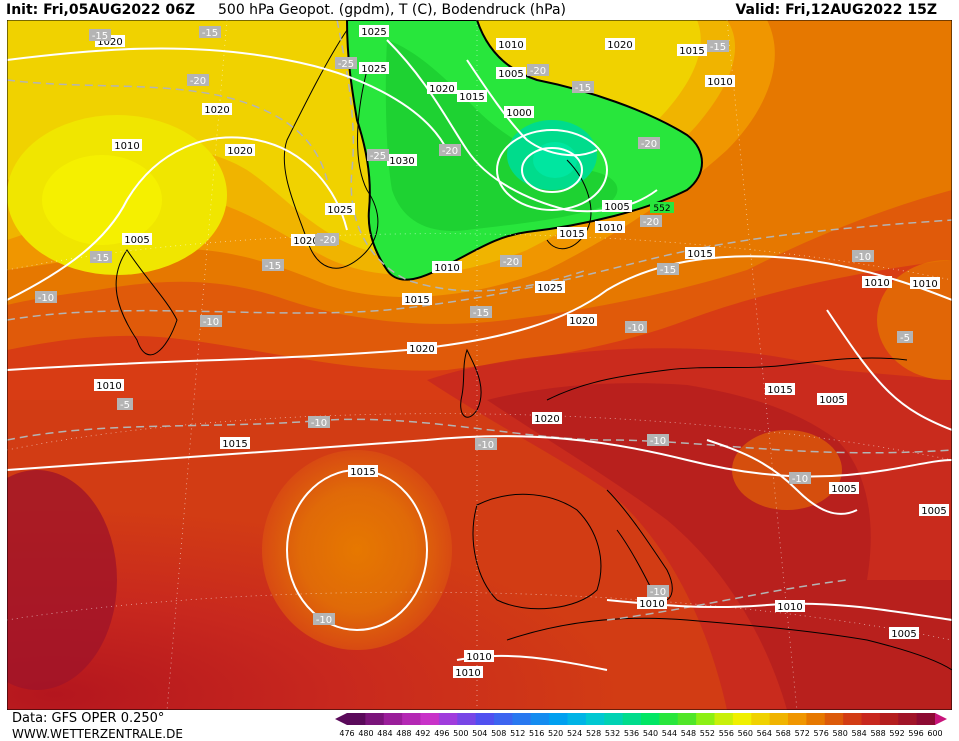  What do you see at coordinates (366, 733) in the screenshot?
I see `color-scale-tick-label: 480` at bounding box center [366, 733].